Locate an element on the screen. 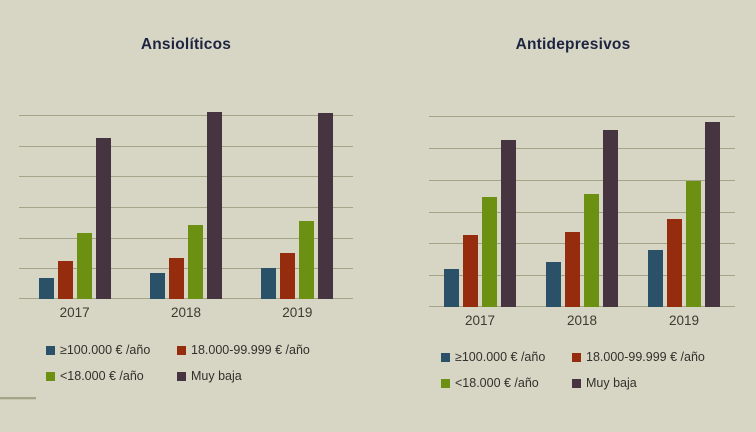 The height and width of the screenshot is (432, 756). chart-title: Antidepresivos is located at coordinates (573, 44).